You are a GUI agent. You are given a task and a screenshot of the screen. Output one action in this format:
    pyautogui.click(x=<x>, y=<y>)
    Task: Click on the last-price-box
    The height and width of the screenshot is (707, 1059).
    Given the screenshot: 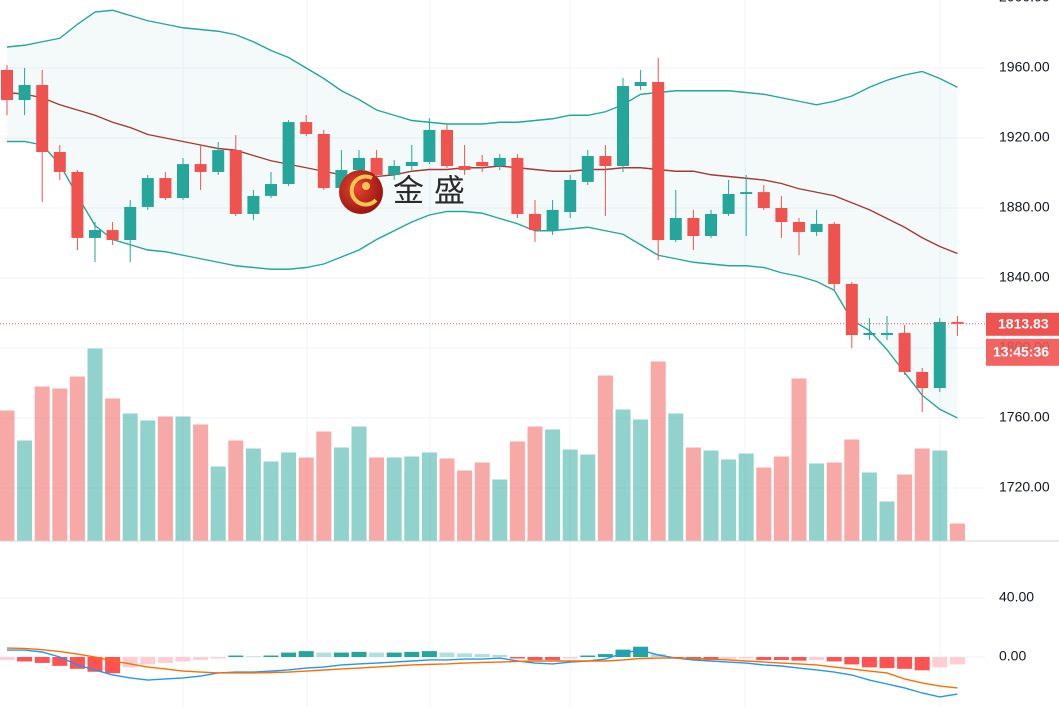 What is the action you would take?
    pyautogui.click(x=1022, y=324)
    